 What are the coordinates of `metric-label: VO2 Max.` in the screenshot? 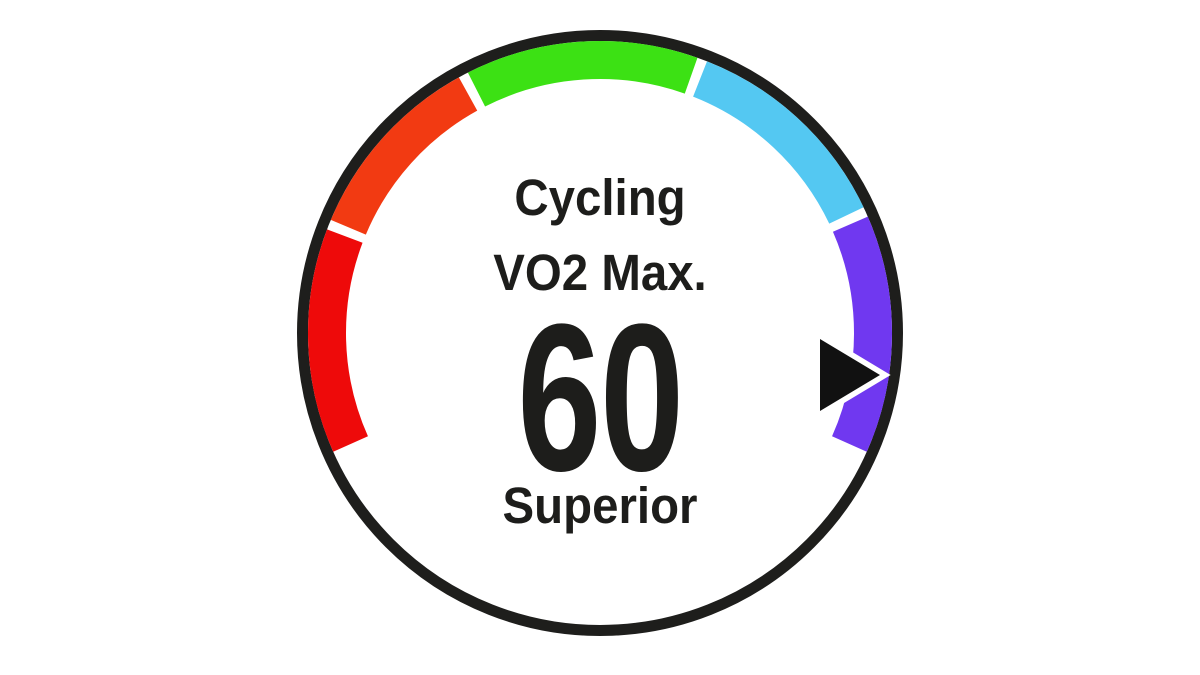 It's located at (599, 272).